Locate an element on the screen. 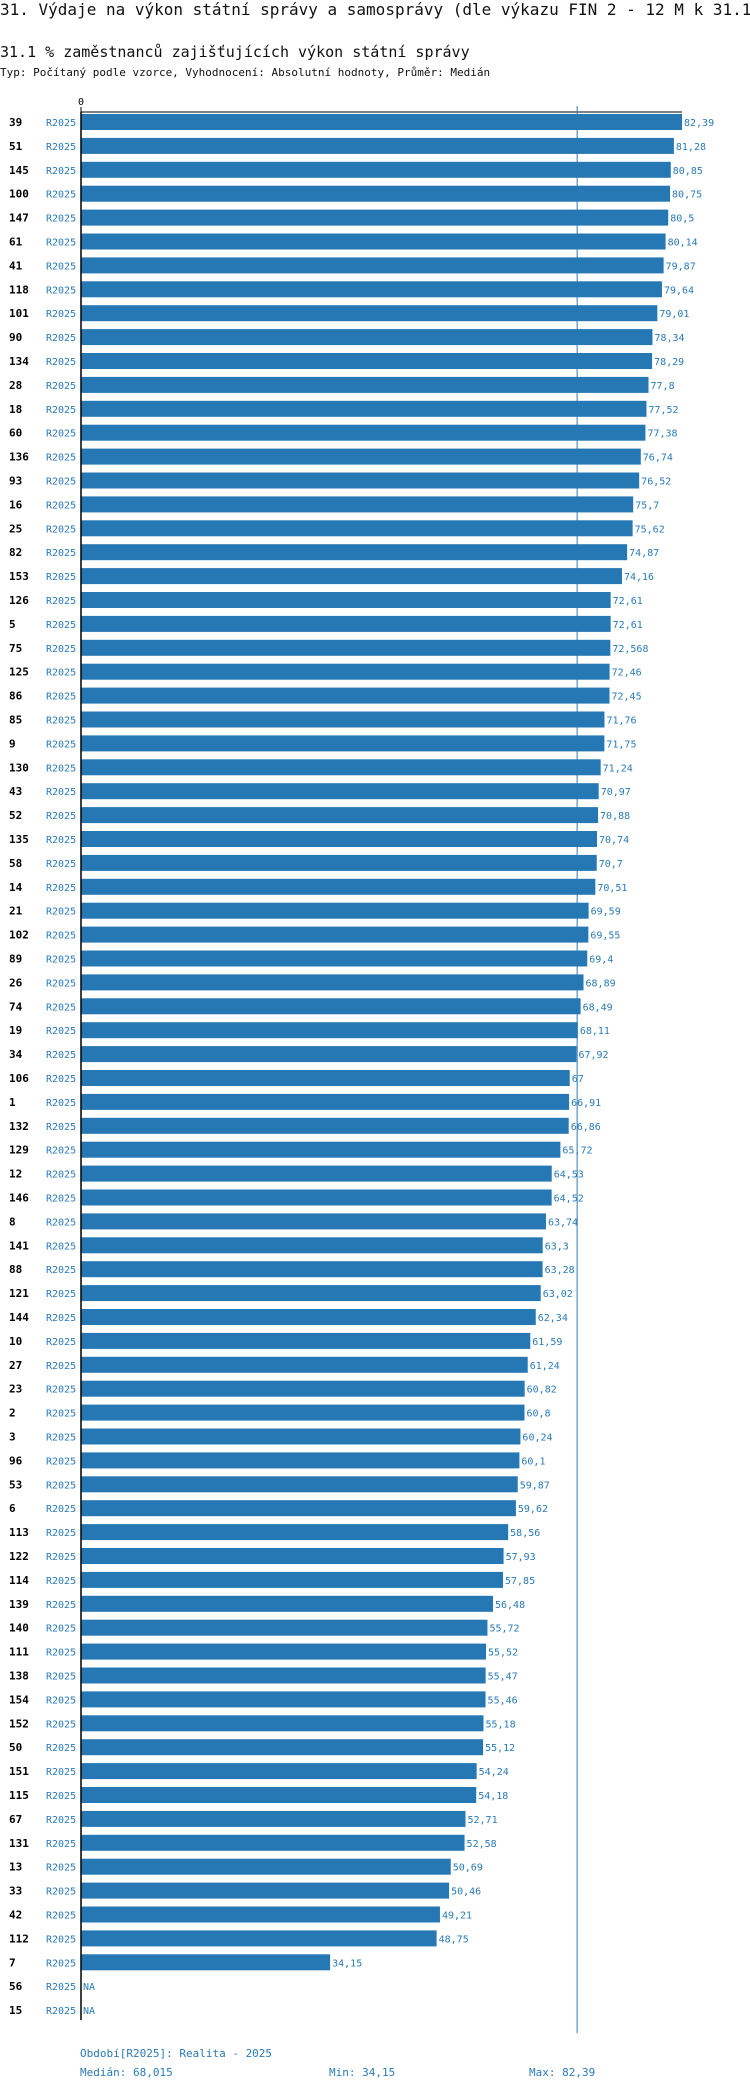 This screenshot has height=2094, width=750. bar-value-label: 77,8 is located at coordinates (663, 386).